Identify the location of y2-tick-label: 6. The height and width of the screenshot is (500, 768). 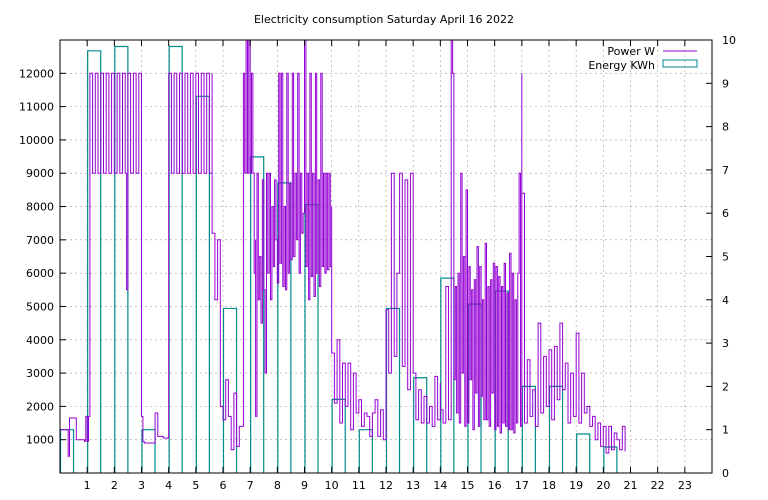
(725, 213).